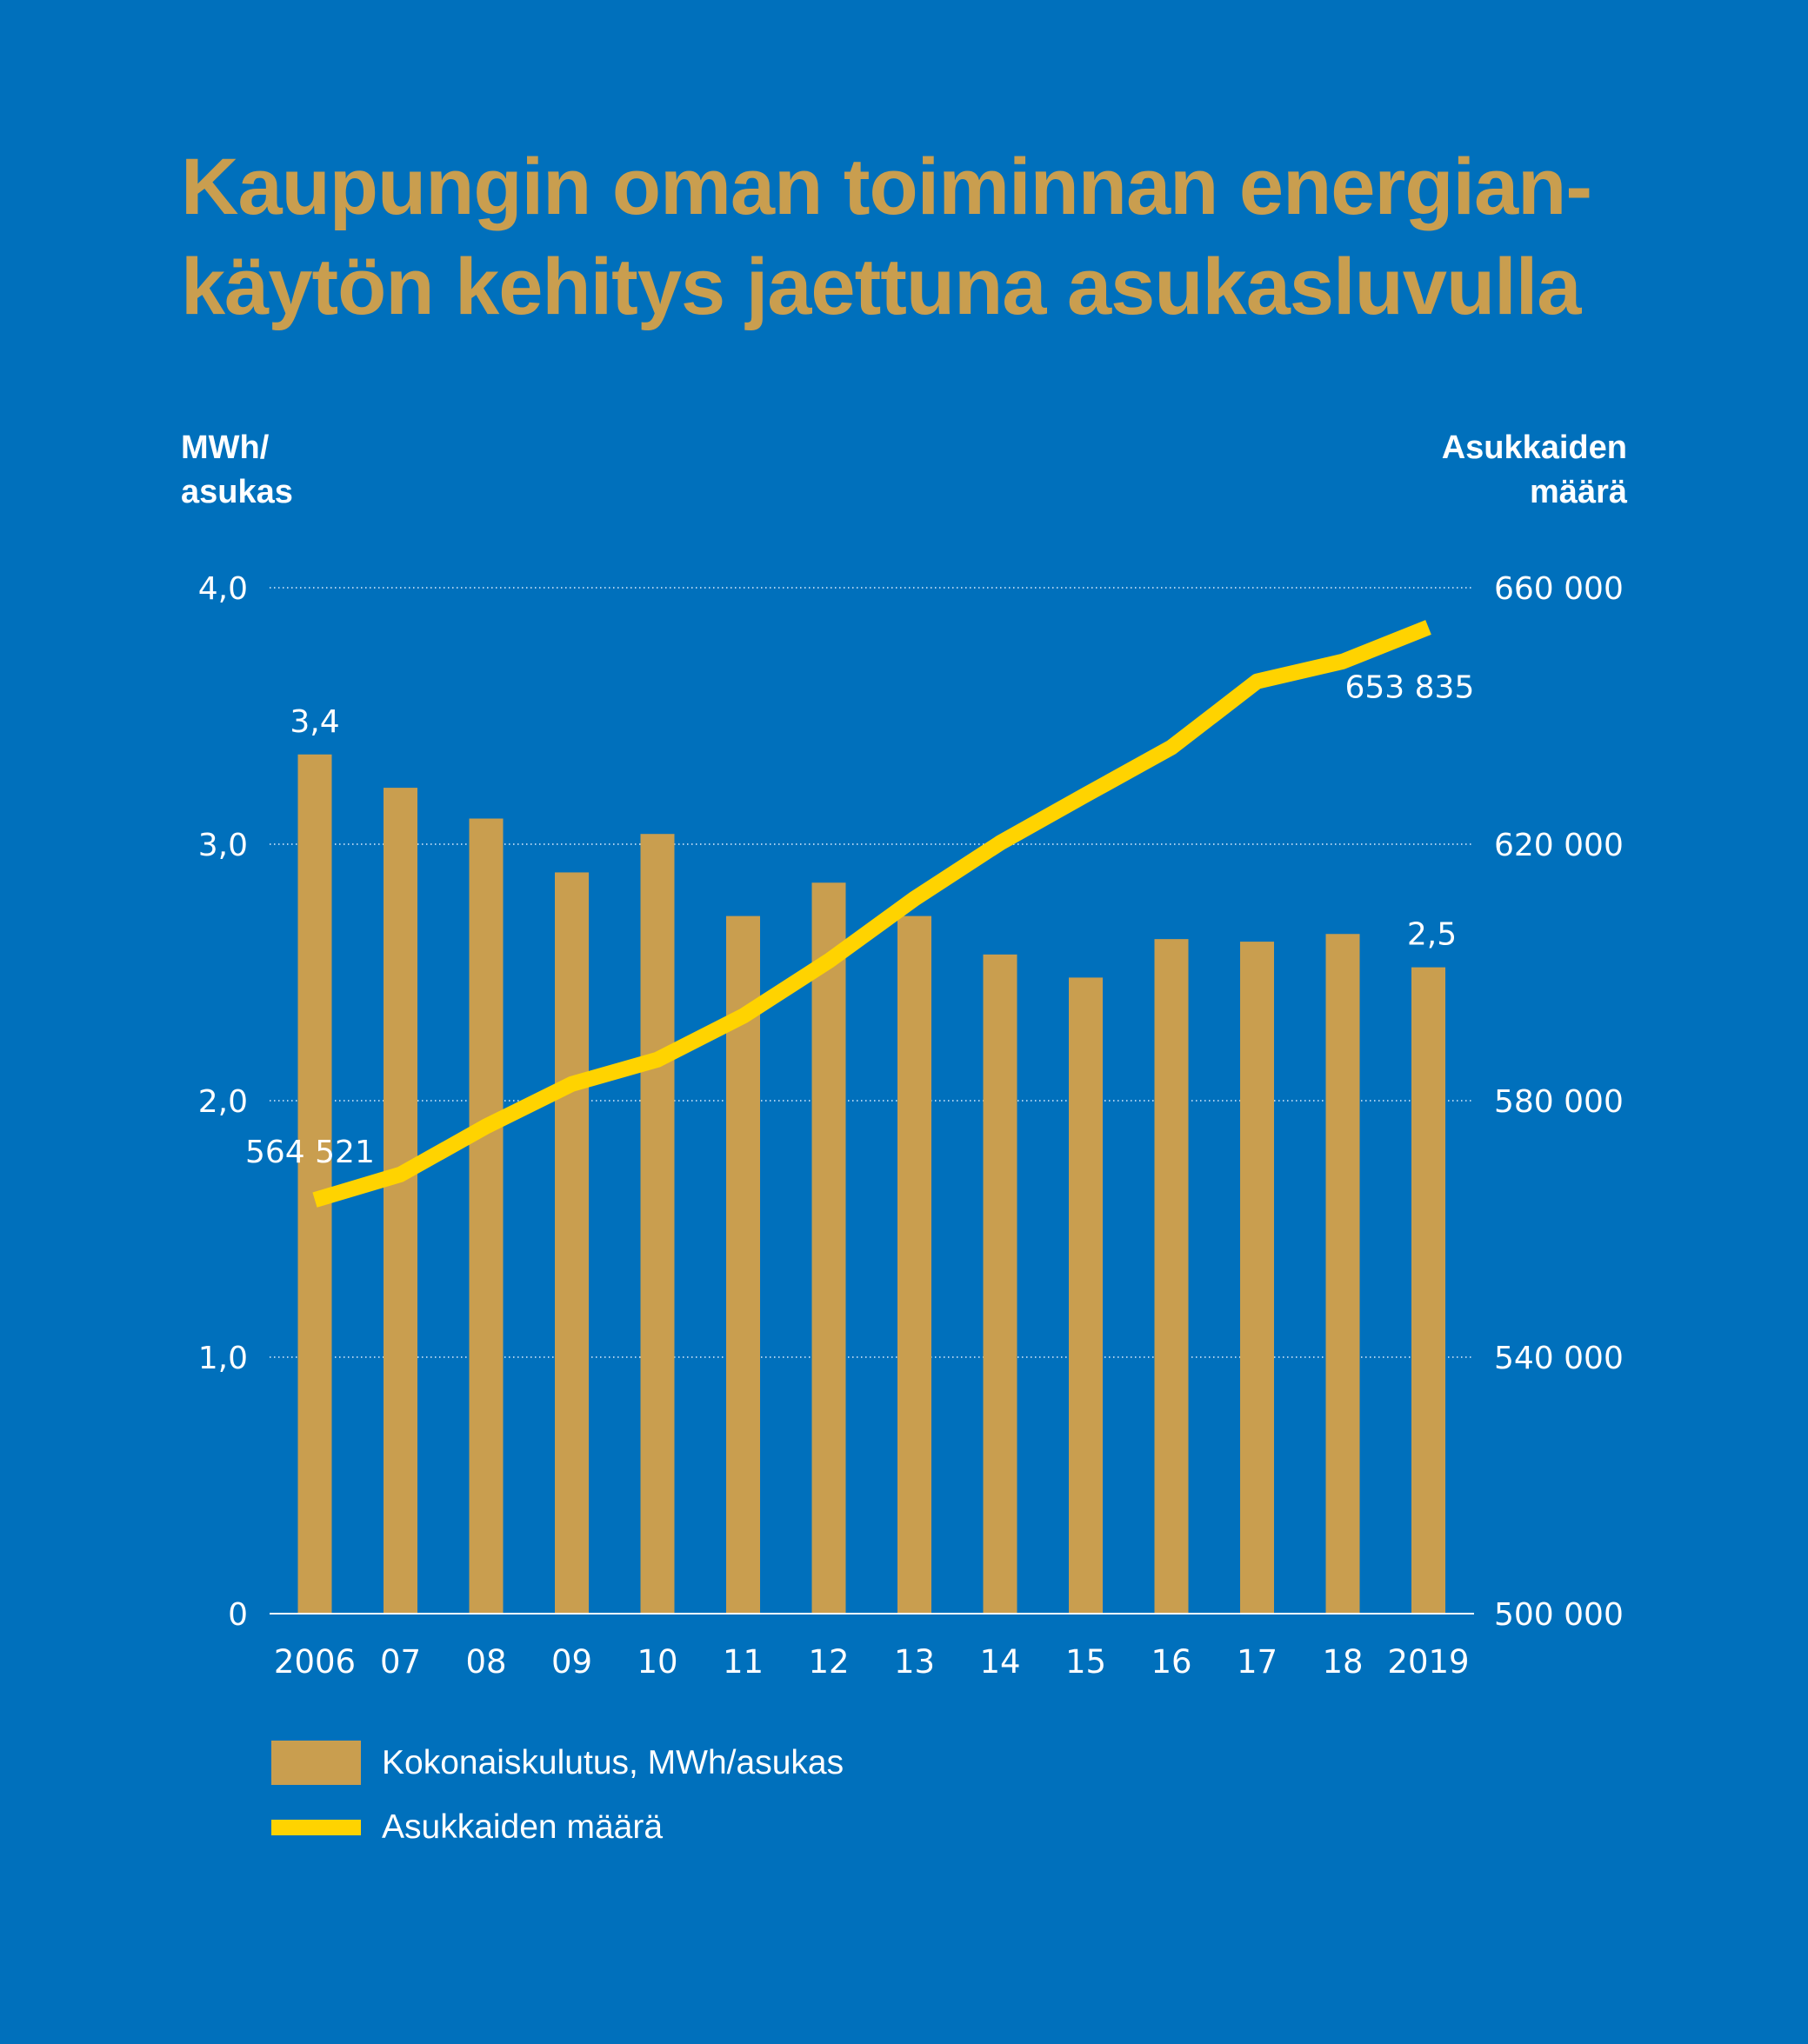  Describe the element at coordinates (1258, 1662) in the screenshot. I see `x-axis-tick-label: 17` at that location.